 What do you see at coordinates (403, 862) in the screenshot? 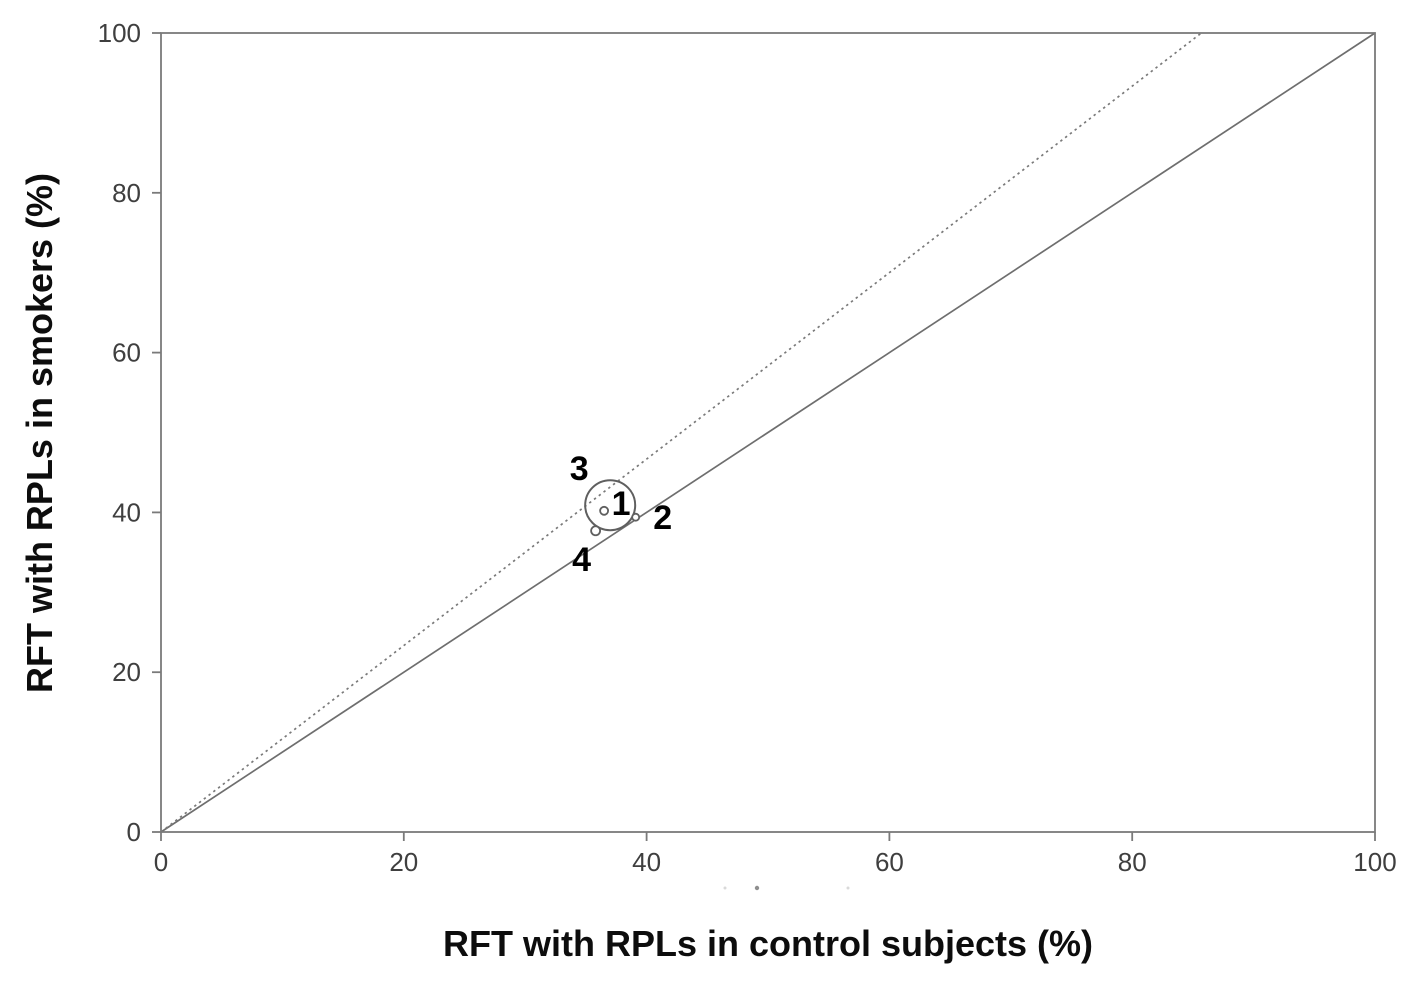
I see `x-axis-tick-label: 20` at bounding box center [403, 862].